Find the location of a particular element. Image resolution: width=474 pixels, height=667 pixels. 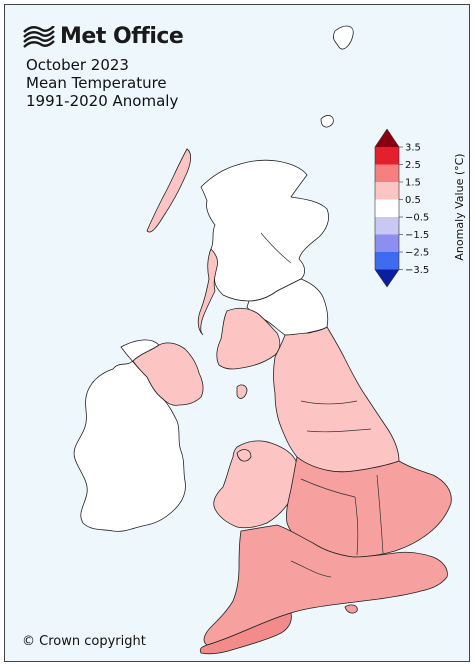

orkney-shetland is located at coordinates (337, 76).